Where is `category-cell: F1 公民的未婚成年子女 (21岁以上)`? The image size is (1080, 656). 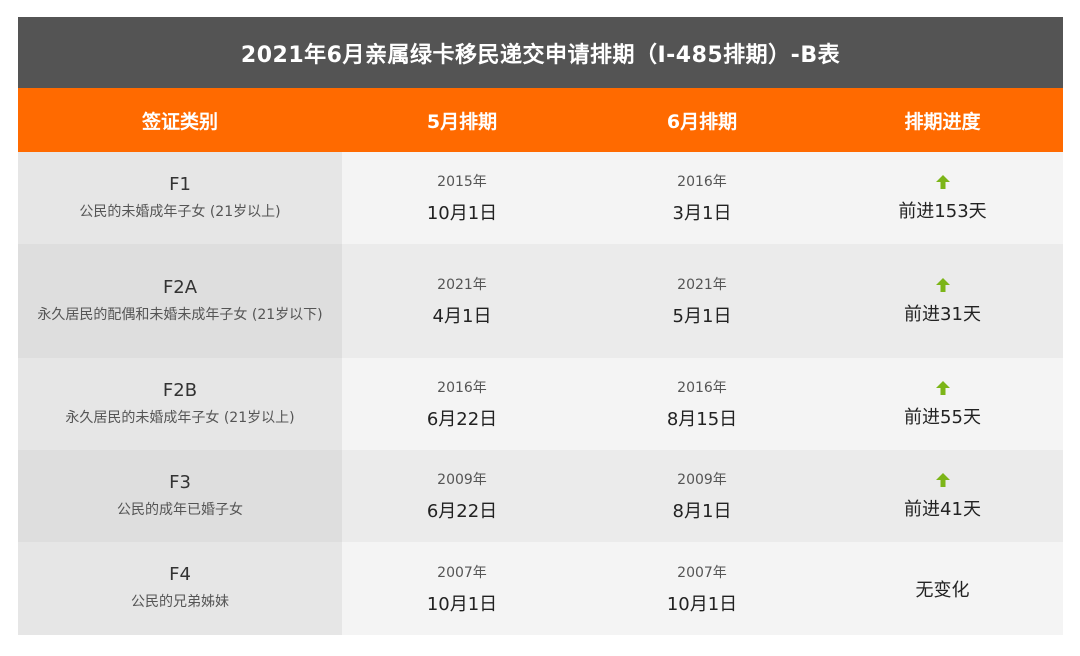 category-cell: F1 公民的未婚成年子女 (21岁以上) is located at coordinates (180, 198).